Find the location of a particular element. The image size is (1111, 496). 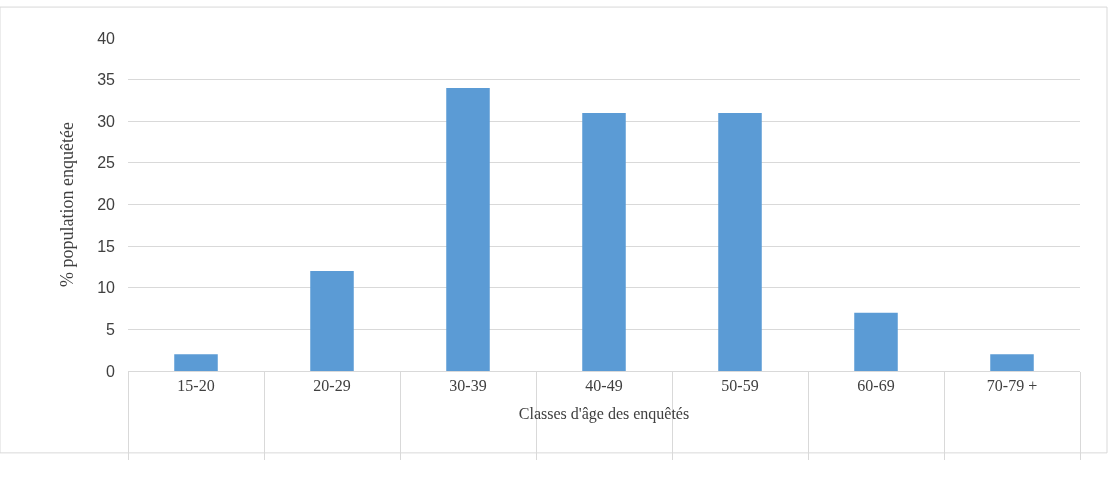

y-tick-label: 5 is located at coordinates (111, 329).